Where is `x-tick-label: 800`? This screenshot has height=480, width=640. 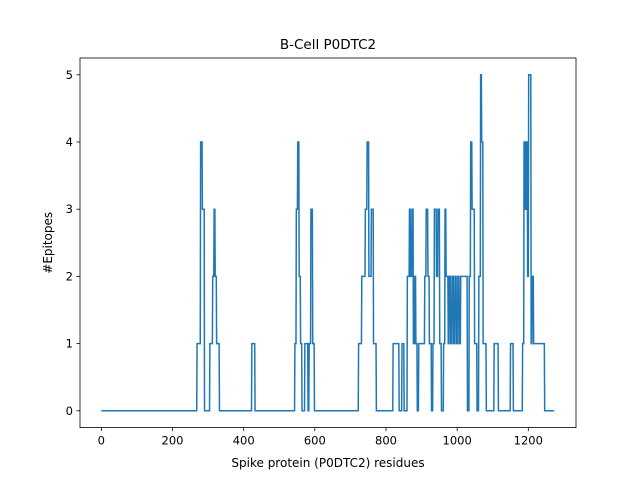
x-tick-label: 800 is located at coordinates (386, 441).